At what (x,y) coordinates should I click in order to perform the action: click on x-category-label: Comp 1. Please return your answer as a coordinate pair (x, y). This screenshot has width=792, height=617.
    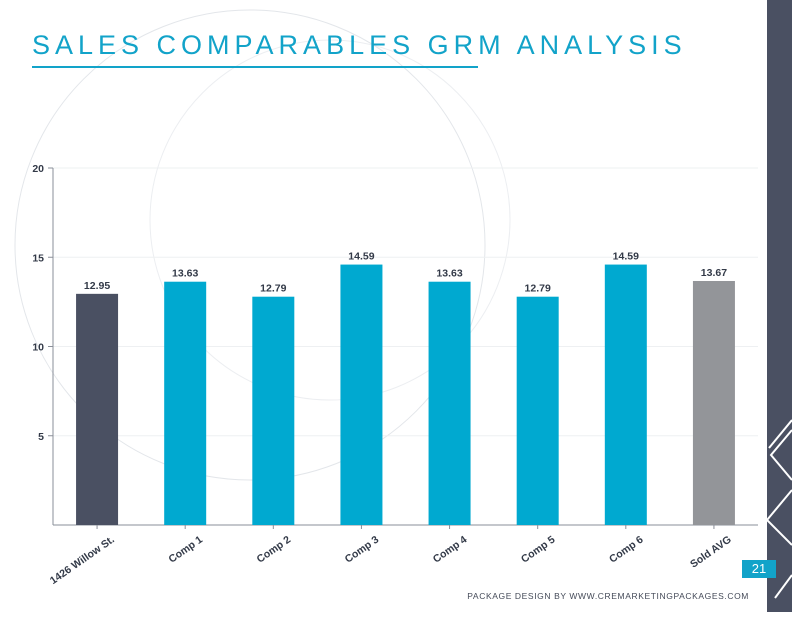
    Looking at the image, I should click on (185, 550).